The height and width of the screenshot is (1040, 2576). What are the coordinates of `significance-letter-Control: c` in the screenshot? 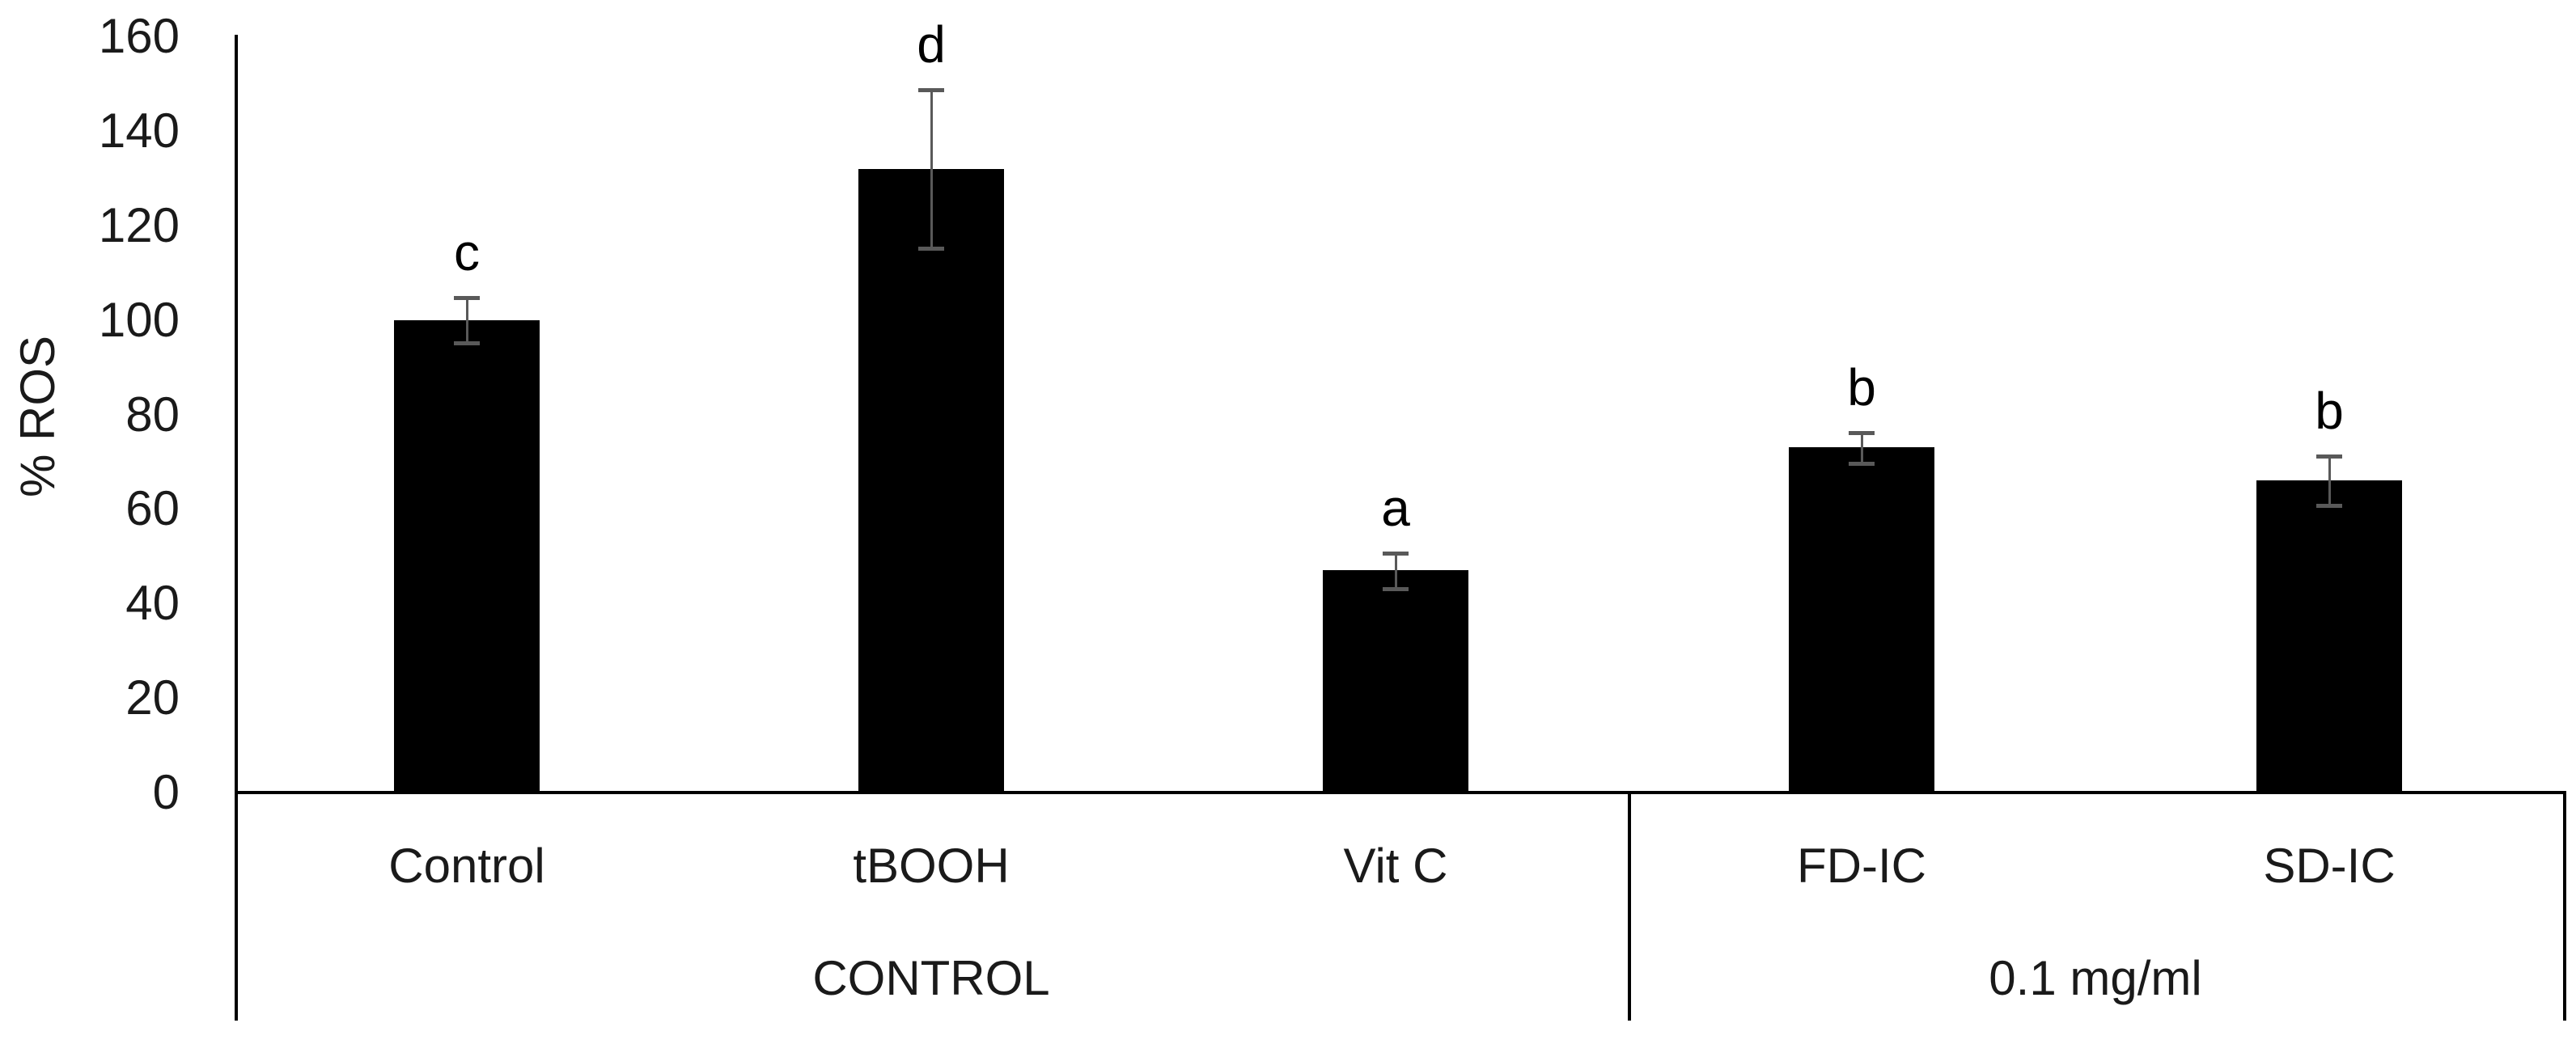 It's located at (467, 252).